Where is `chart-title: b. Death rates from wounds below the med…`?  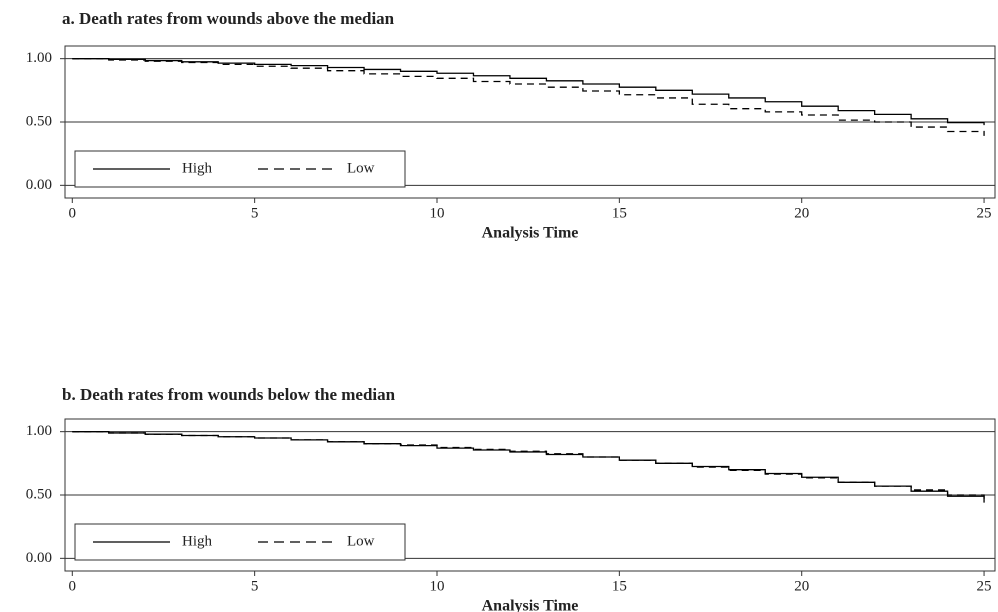
chart-title: b. Death rates from wounds below the med… is located at coordinates (229, 394).